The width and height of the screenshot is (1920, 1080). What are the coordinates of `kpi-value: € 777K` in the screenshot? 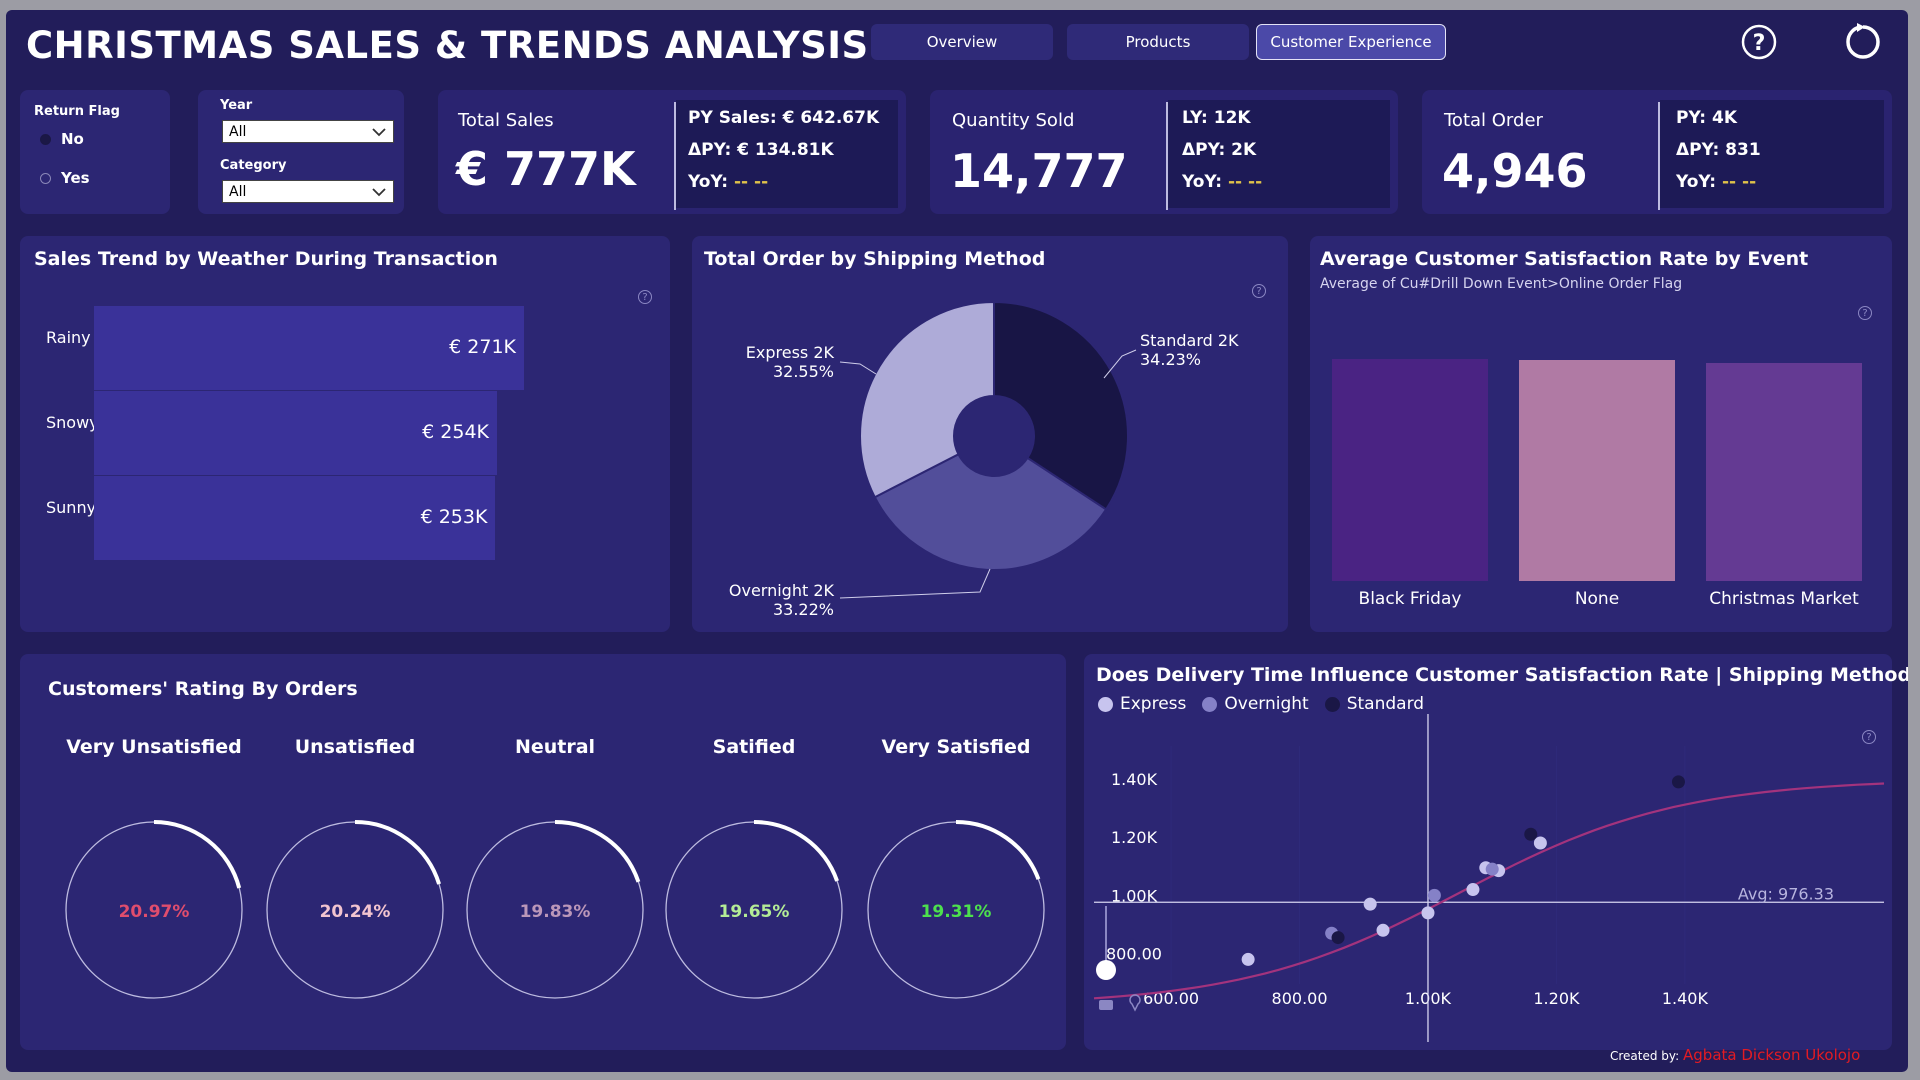 It's located at (546, 169).